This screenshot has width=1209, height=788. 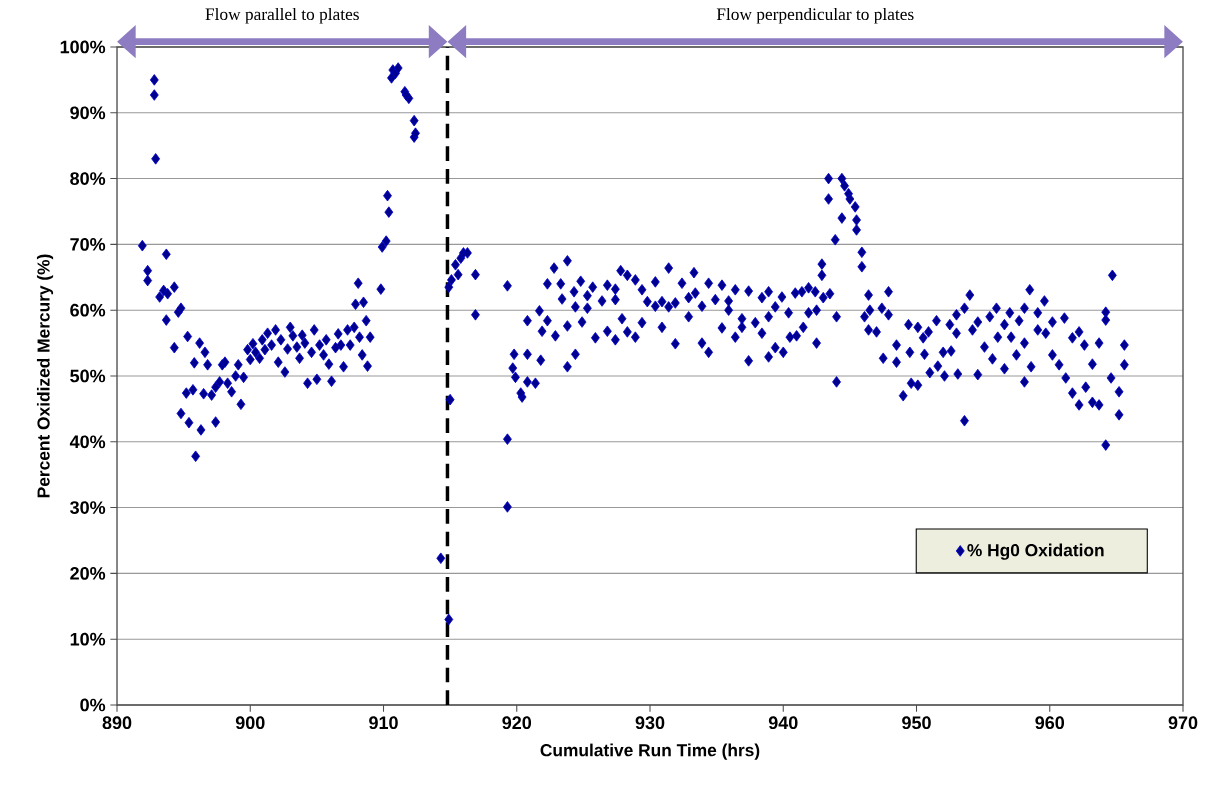 I want to click on y-tick-label: 70%, so click(x=88, y=244).